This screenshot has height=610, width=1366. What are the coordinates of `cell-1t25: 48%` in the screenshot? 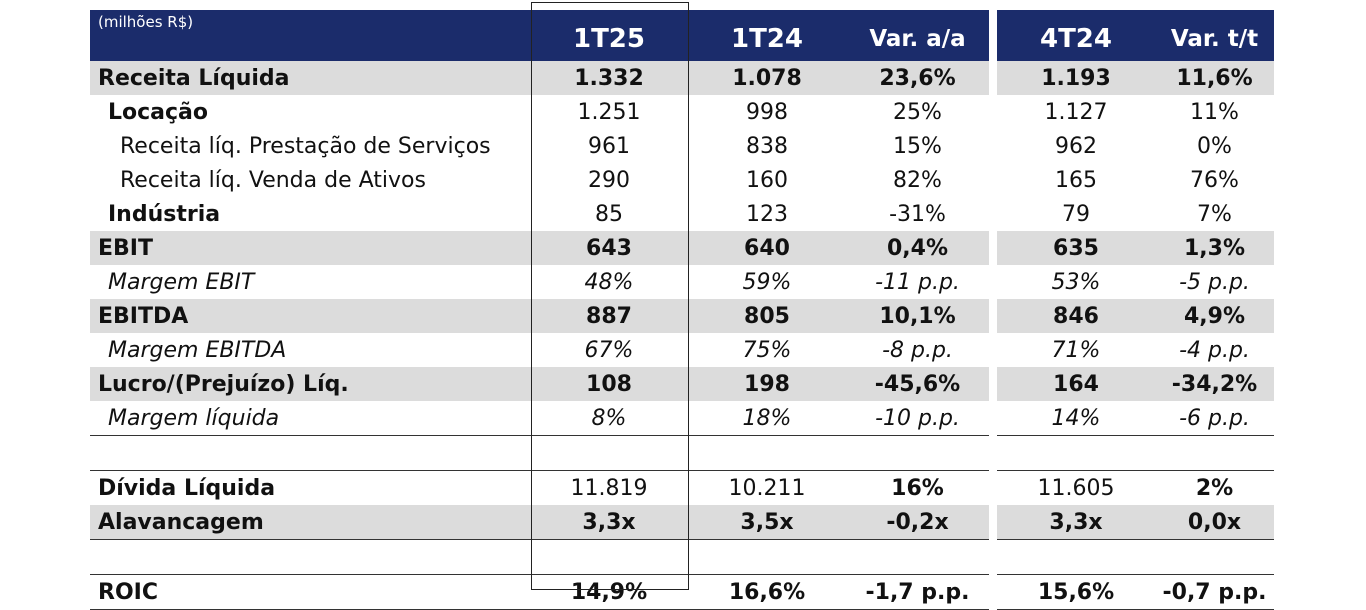 It's located at (609, 282).